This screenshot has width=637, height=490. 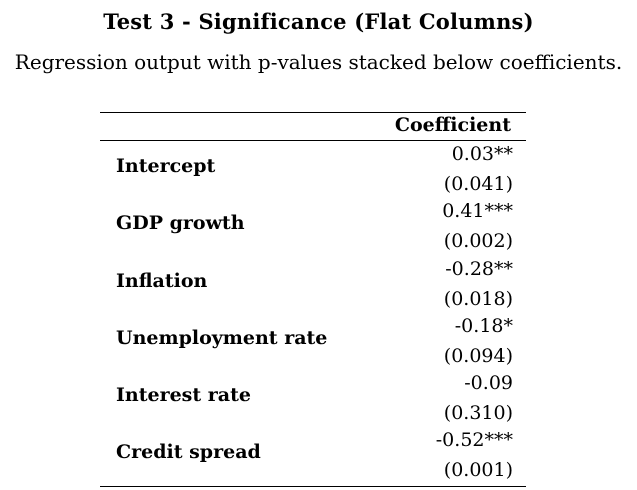 What do you see at coordinates (313, 399) in the screenshot?
I see `table-row: Interest rate -0.09 (0.310)` at bounding box center [313, 399].